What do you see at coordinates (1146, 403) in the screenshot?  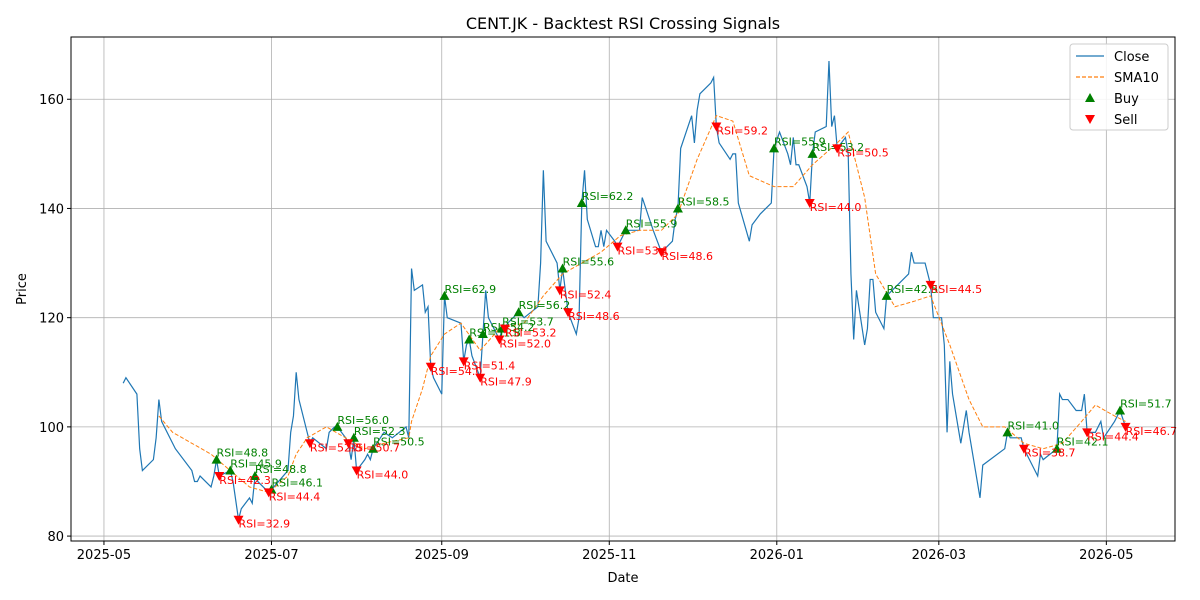 I see `signal-label: RSI=51.7` at bounding box center [1146, 403].